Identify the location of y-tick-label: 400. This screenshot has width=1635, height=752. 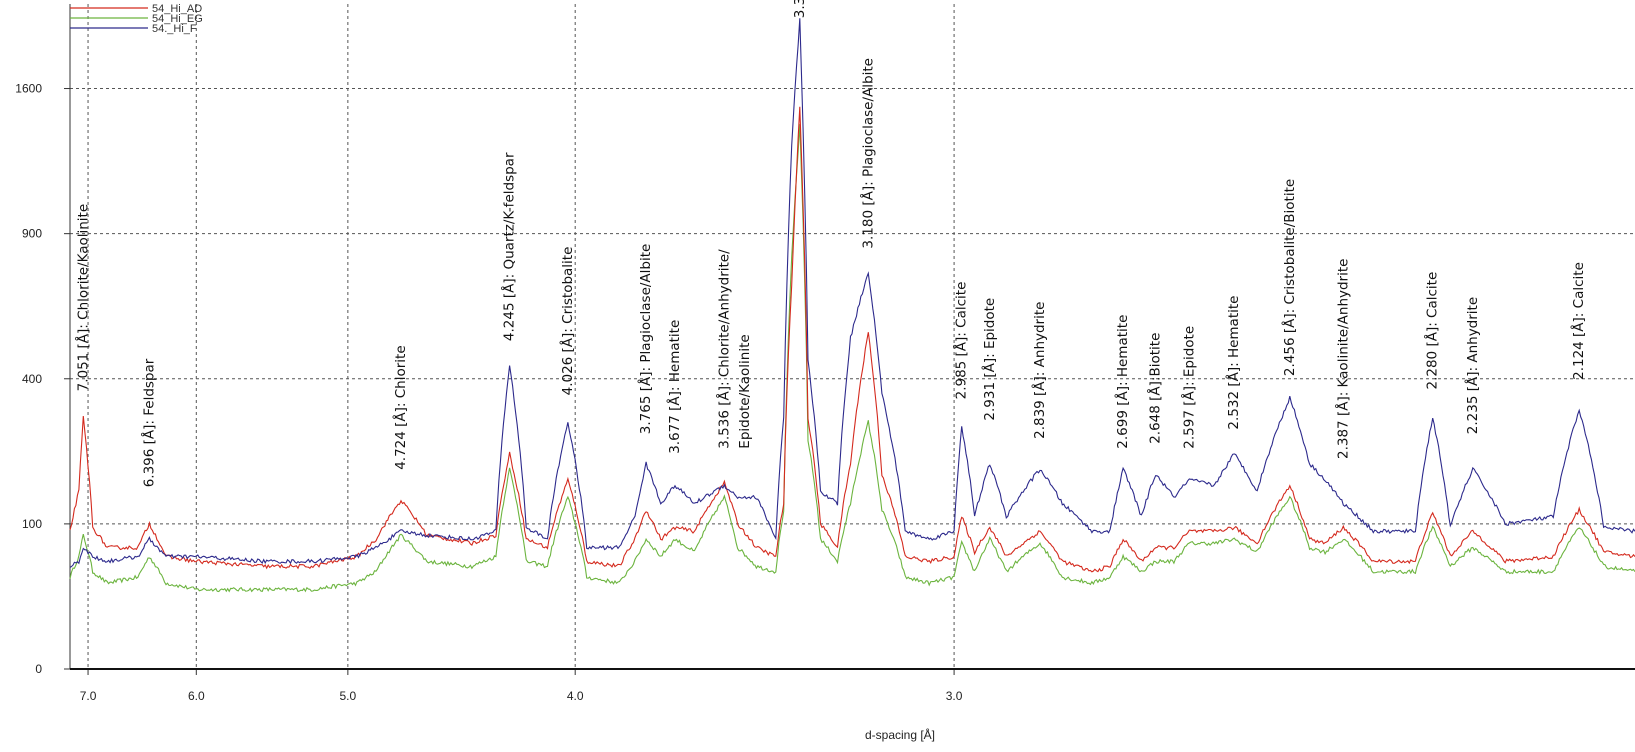
(32, 379).